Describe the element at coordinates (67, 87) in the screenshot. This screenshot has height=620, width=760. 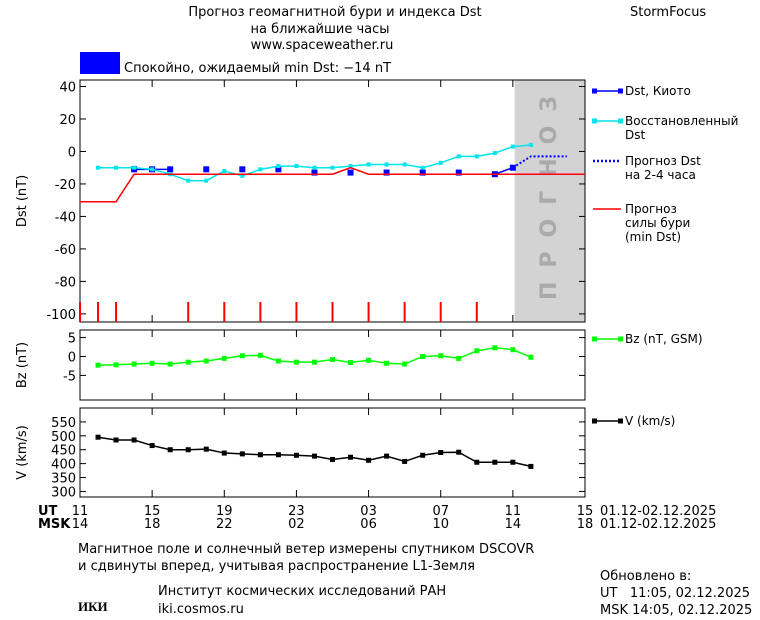
I see `y-tick-label: 40` at that location.